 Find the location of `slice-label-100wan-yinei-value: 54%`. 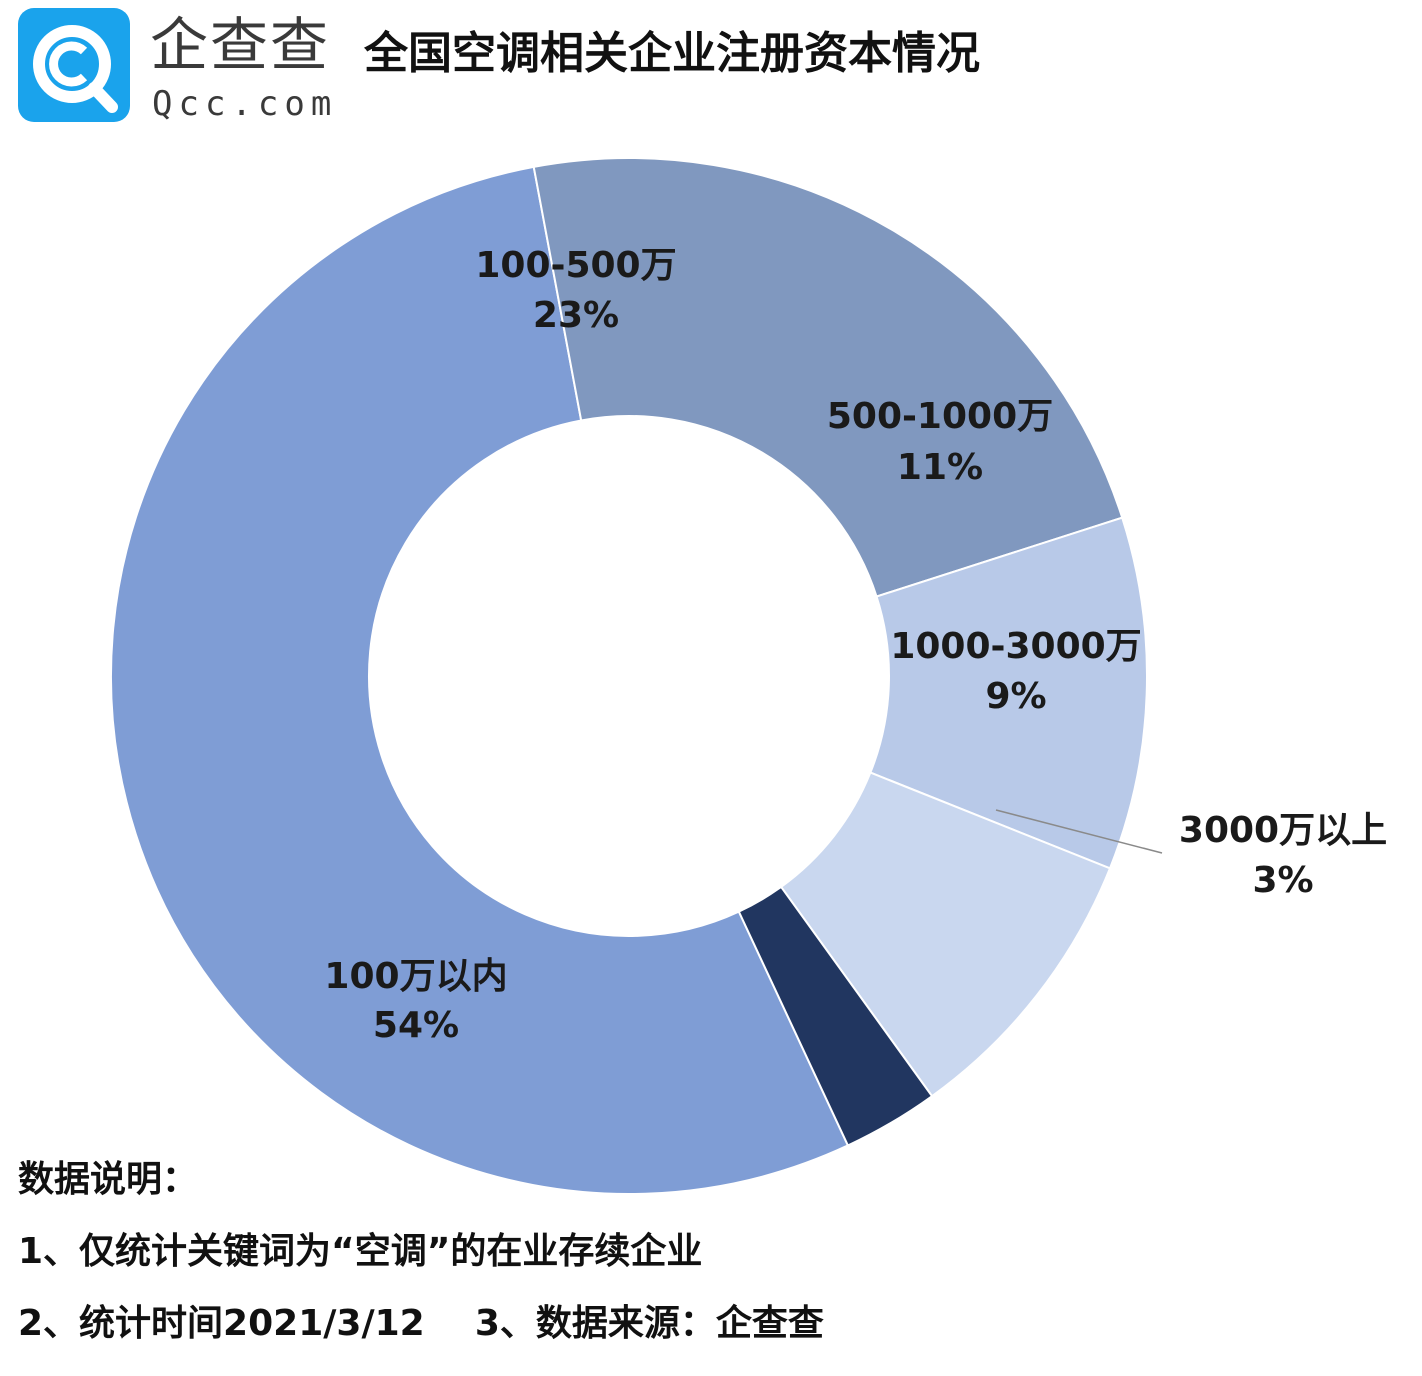

slice-label-100wan-yinei-value: 54% is located at coordinates (416, 1025).